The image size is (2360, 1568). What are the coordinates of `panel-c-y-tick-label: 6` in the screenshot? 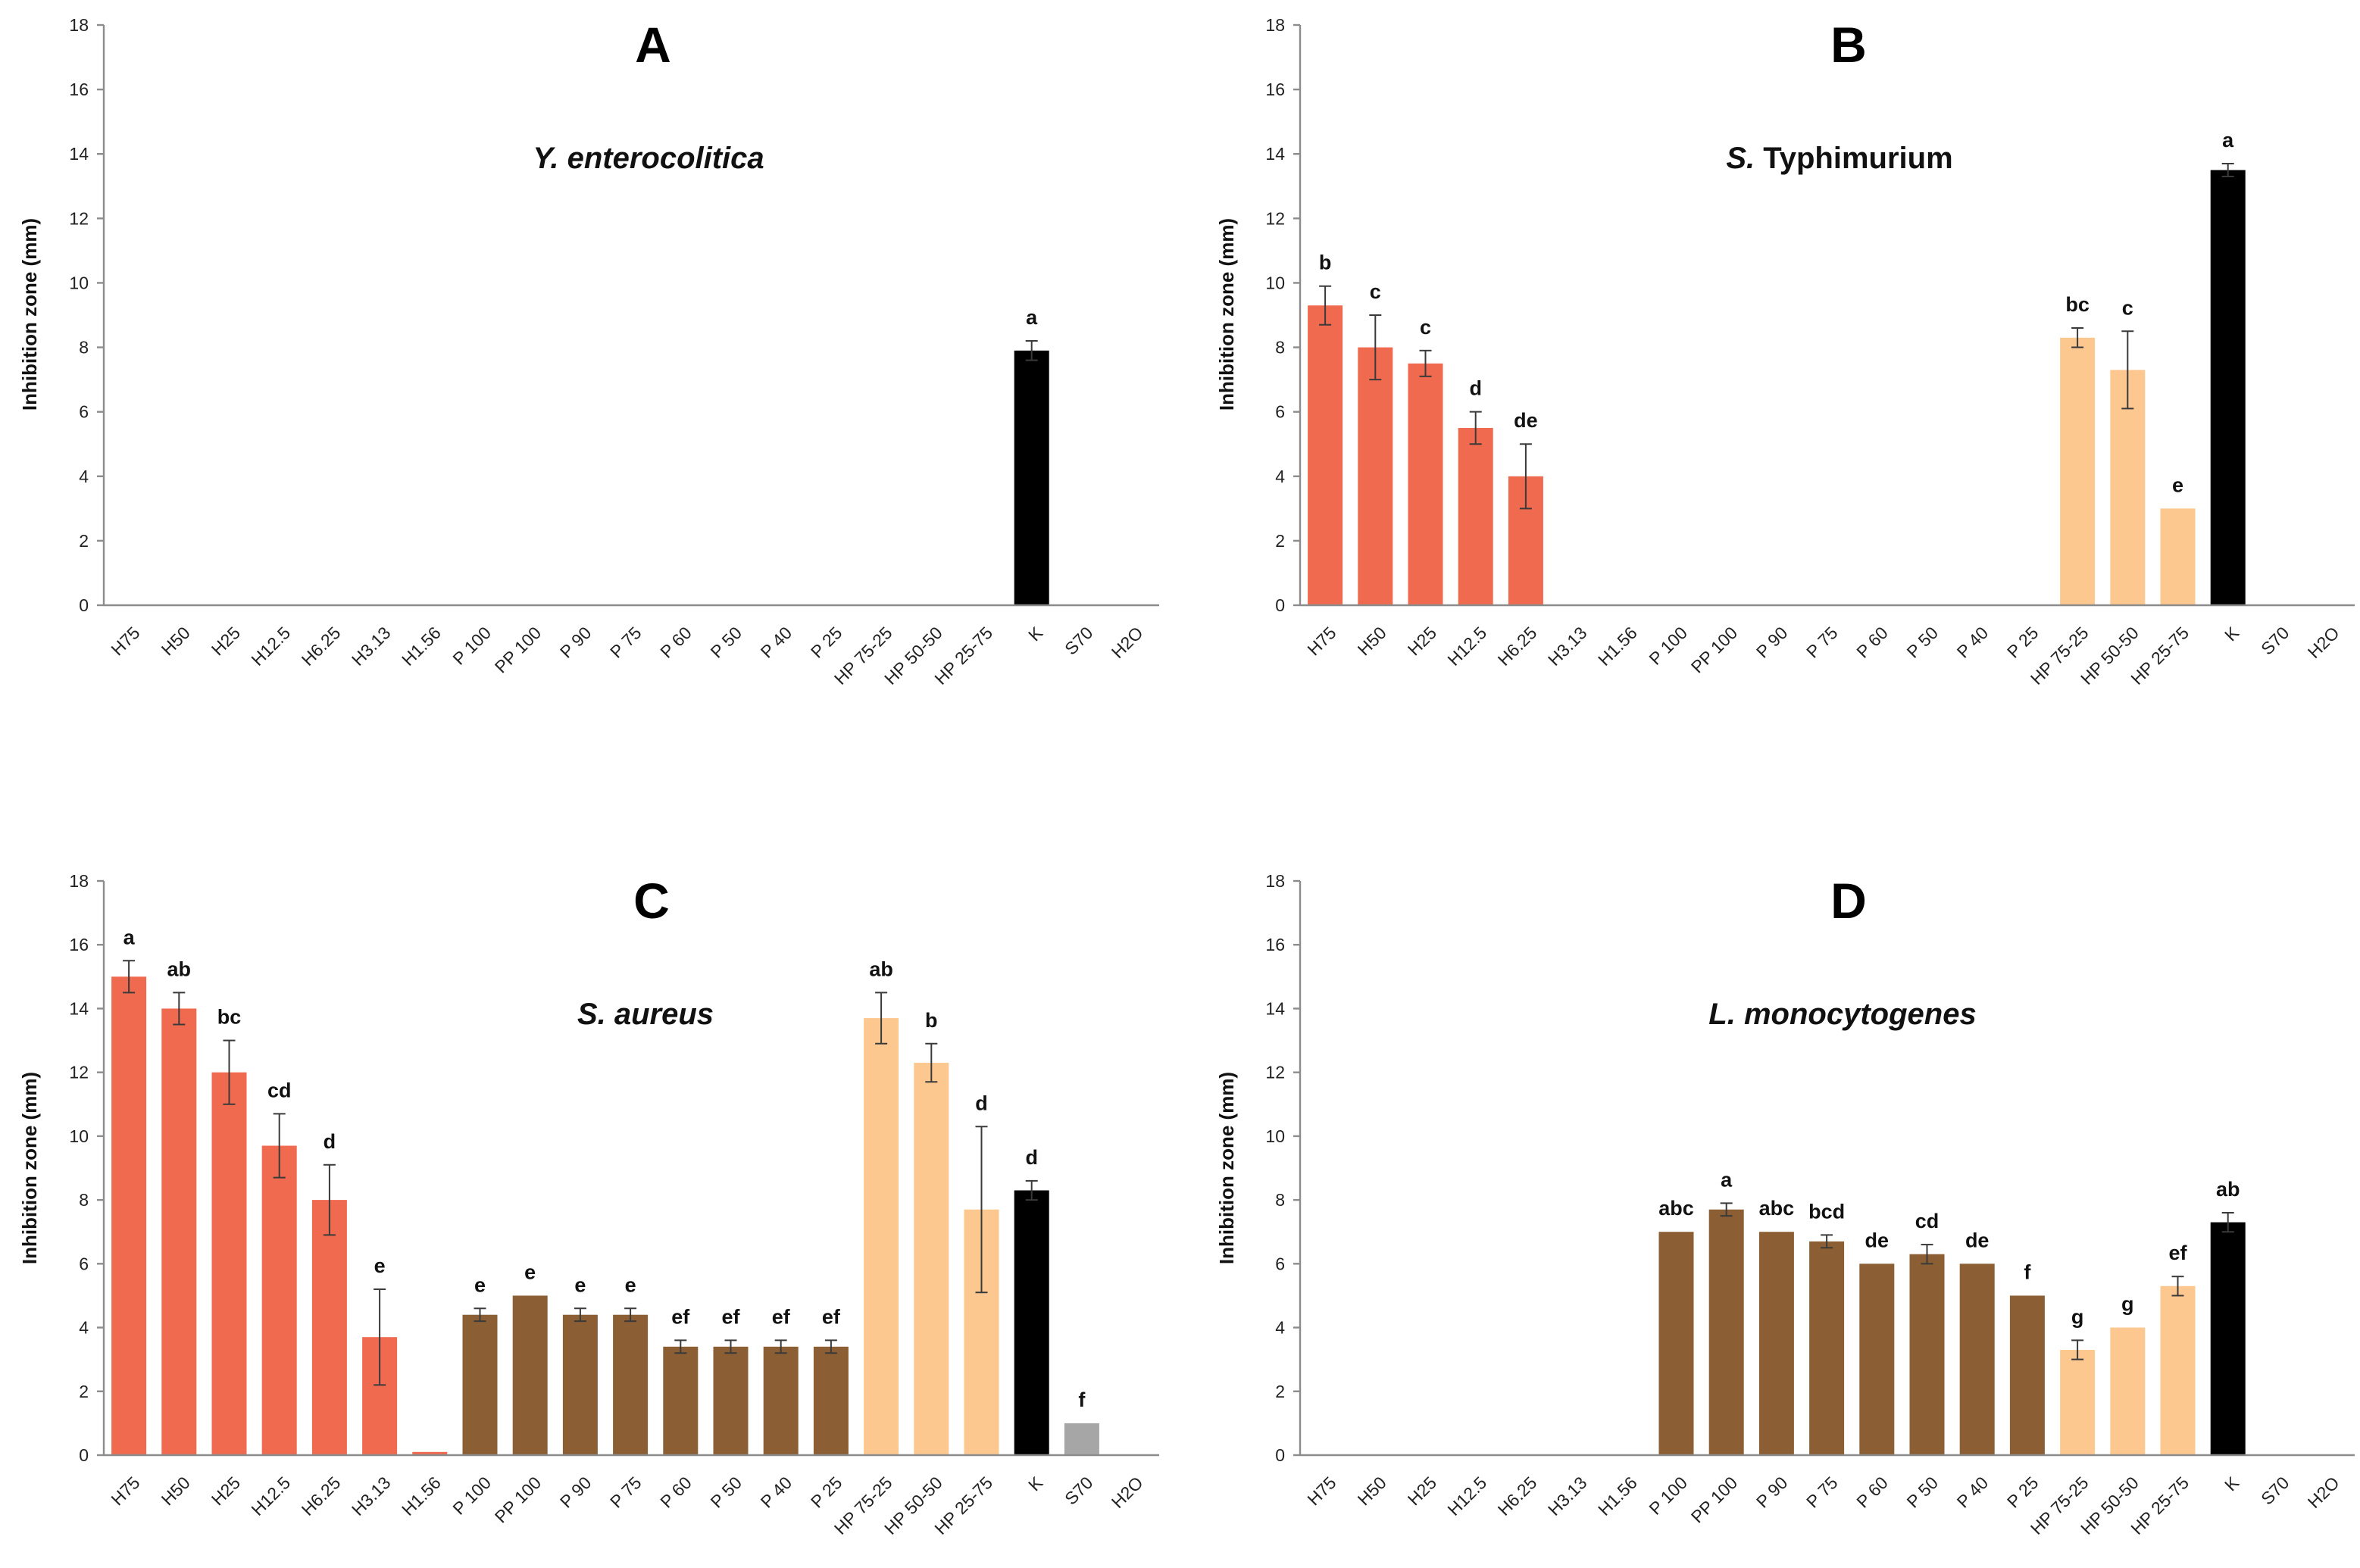 It's located at (84, 1264).